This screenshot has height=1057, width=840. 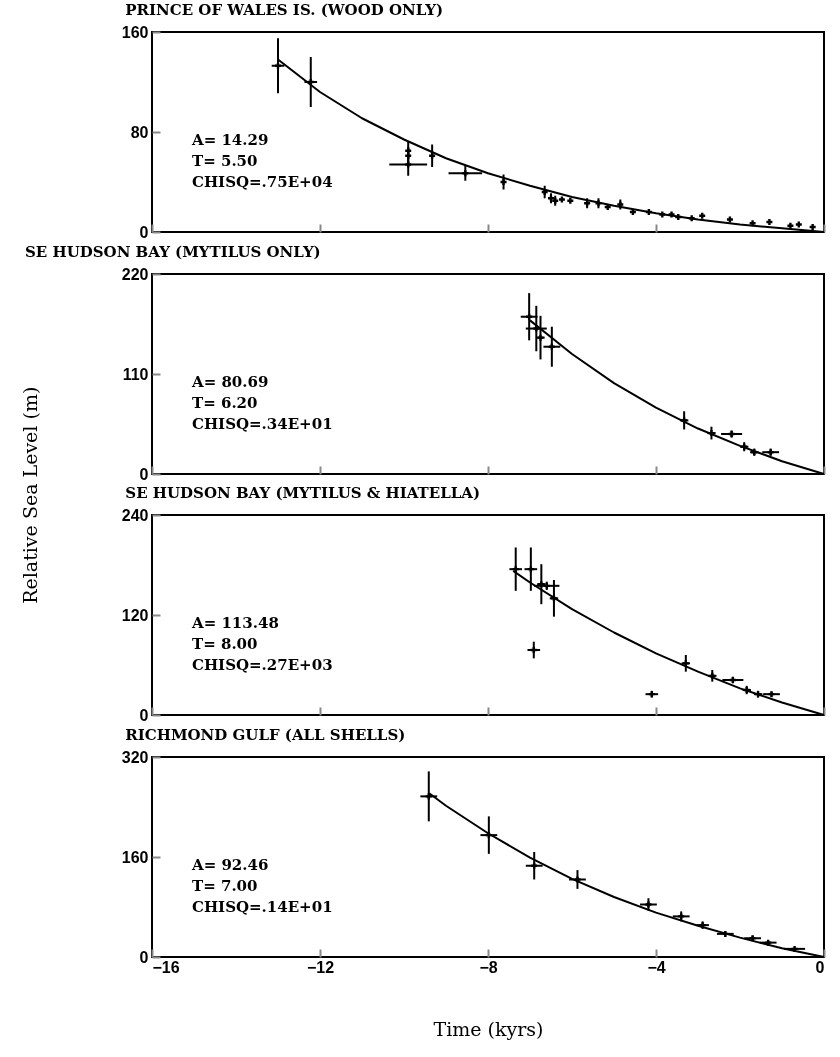 What do you see at coordinates (230, 140) in the screenshot?
I see `annotation: A= 14.29` at bounding box center [230, 140].